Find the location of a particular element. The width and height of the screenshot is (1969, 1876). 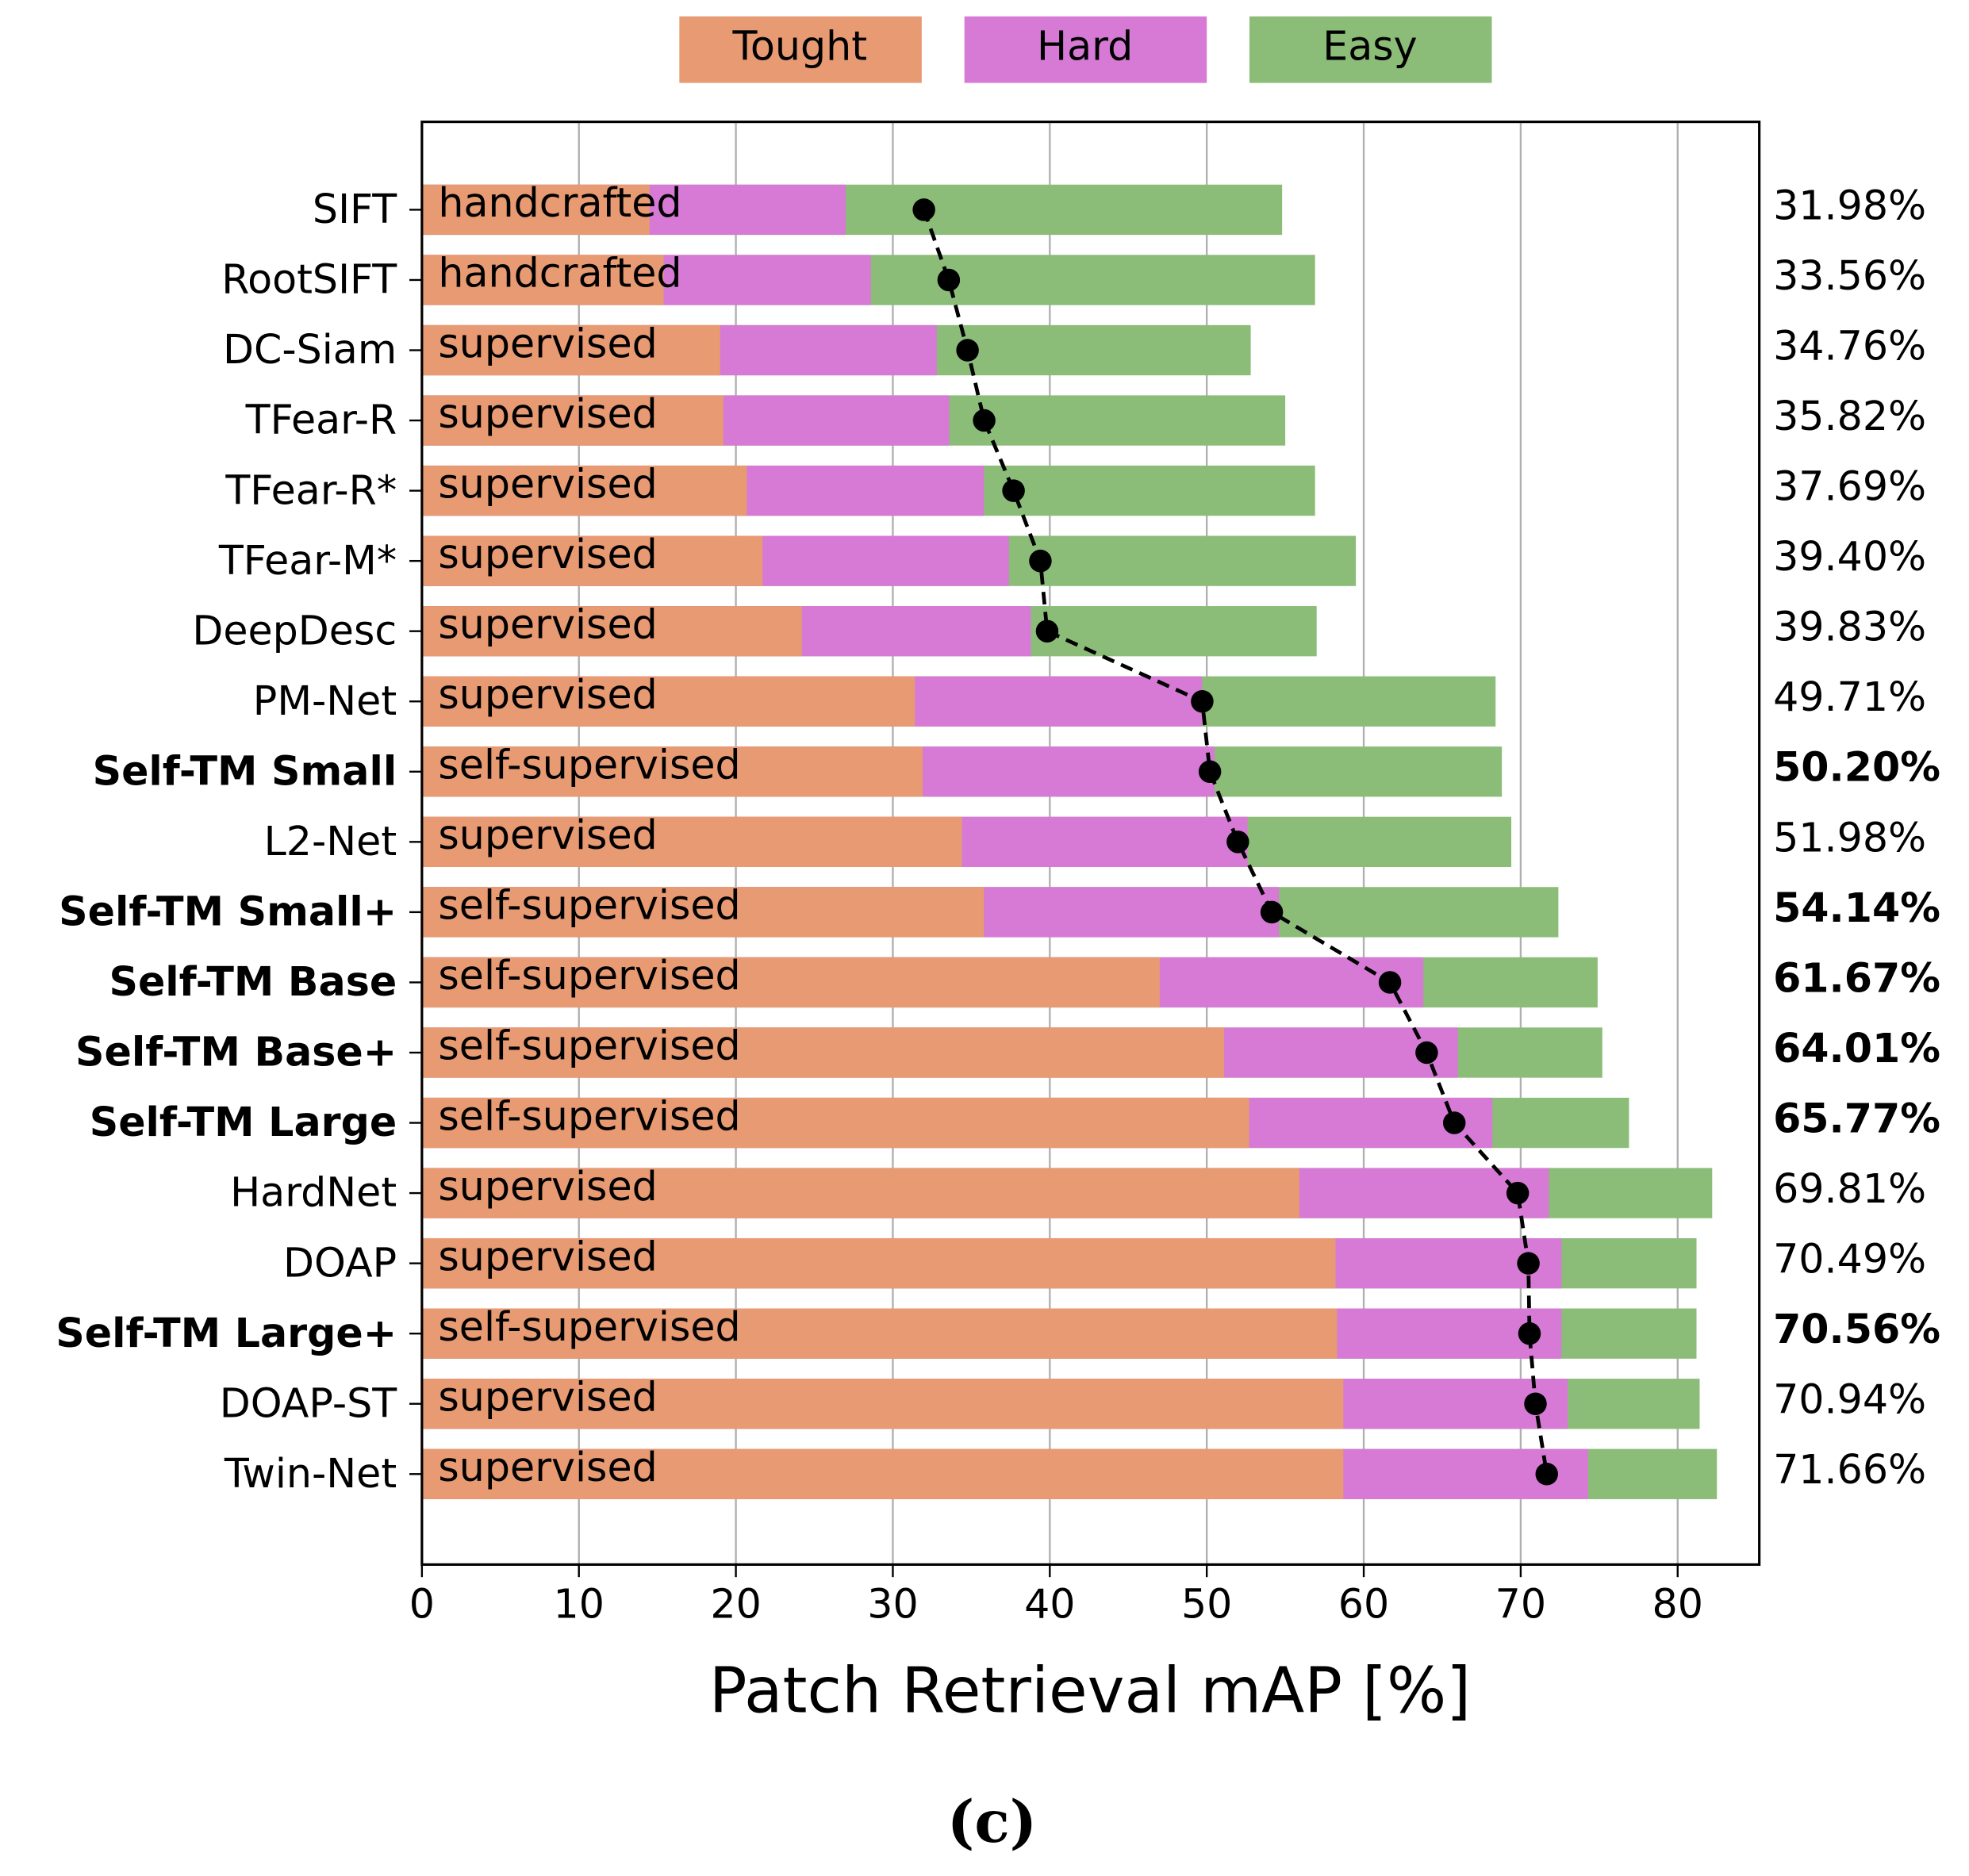

x-tick-label: 80 is located at coordinates (1677, 1604).